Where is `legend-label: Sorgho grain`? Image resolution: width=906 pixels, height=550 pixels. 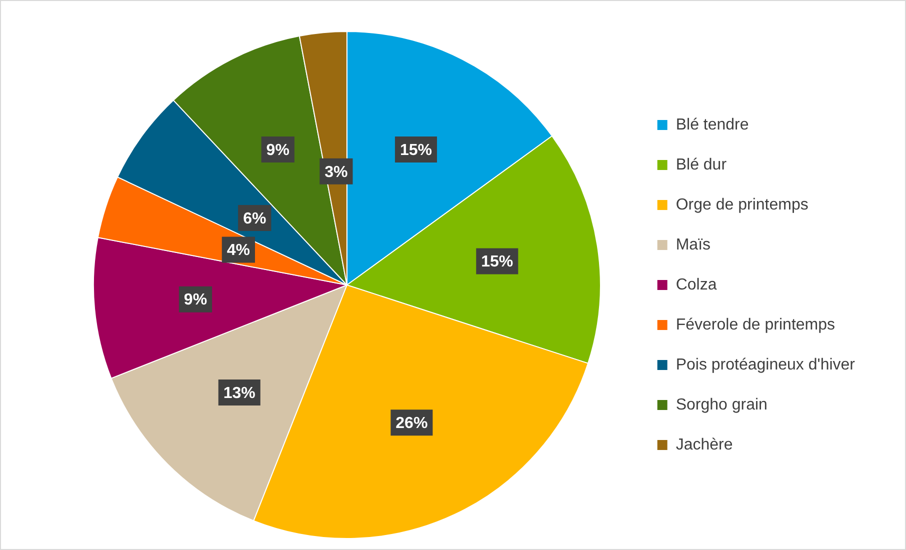 legend-label: Sorgho grain is located at coordinates (722, 405).